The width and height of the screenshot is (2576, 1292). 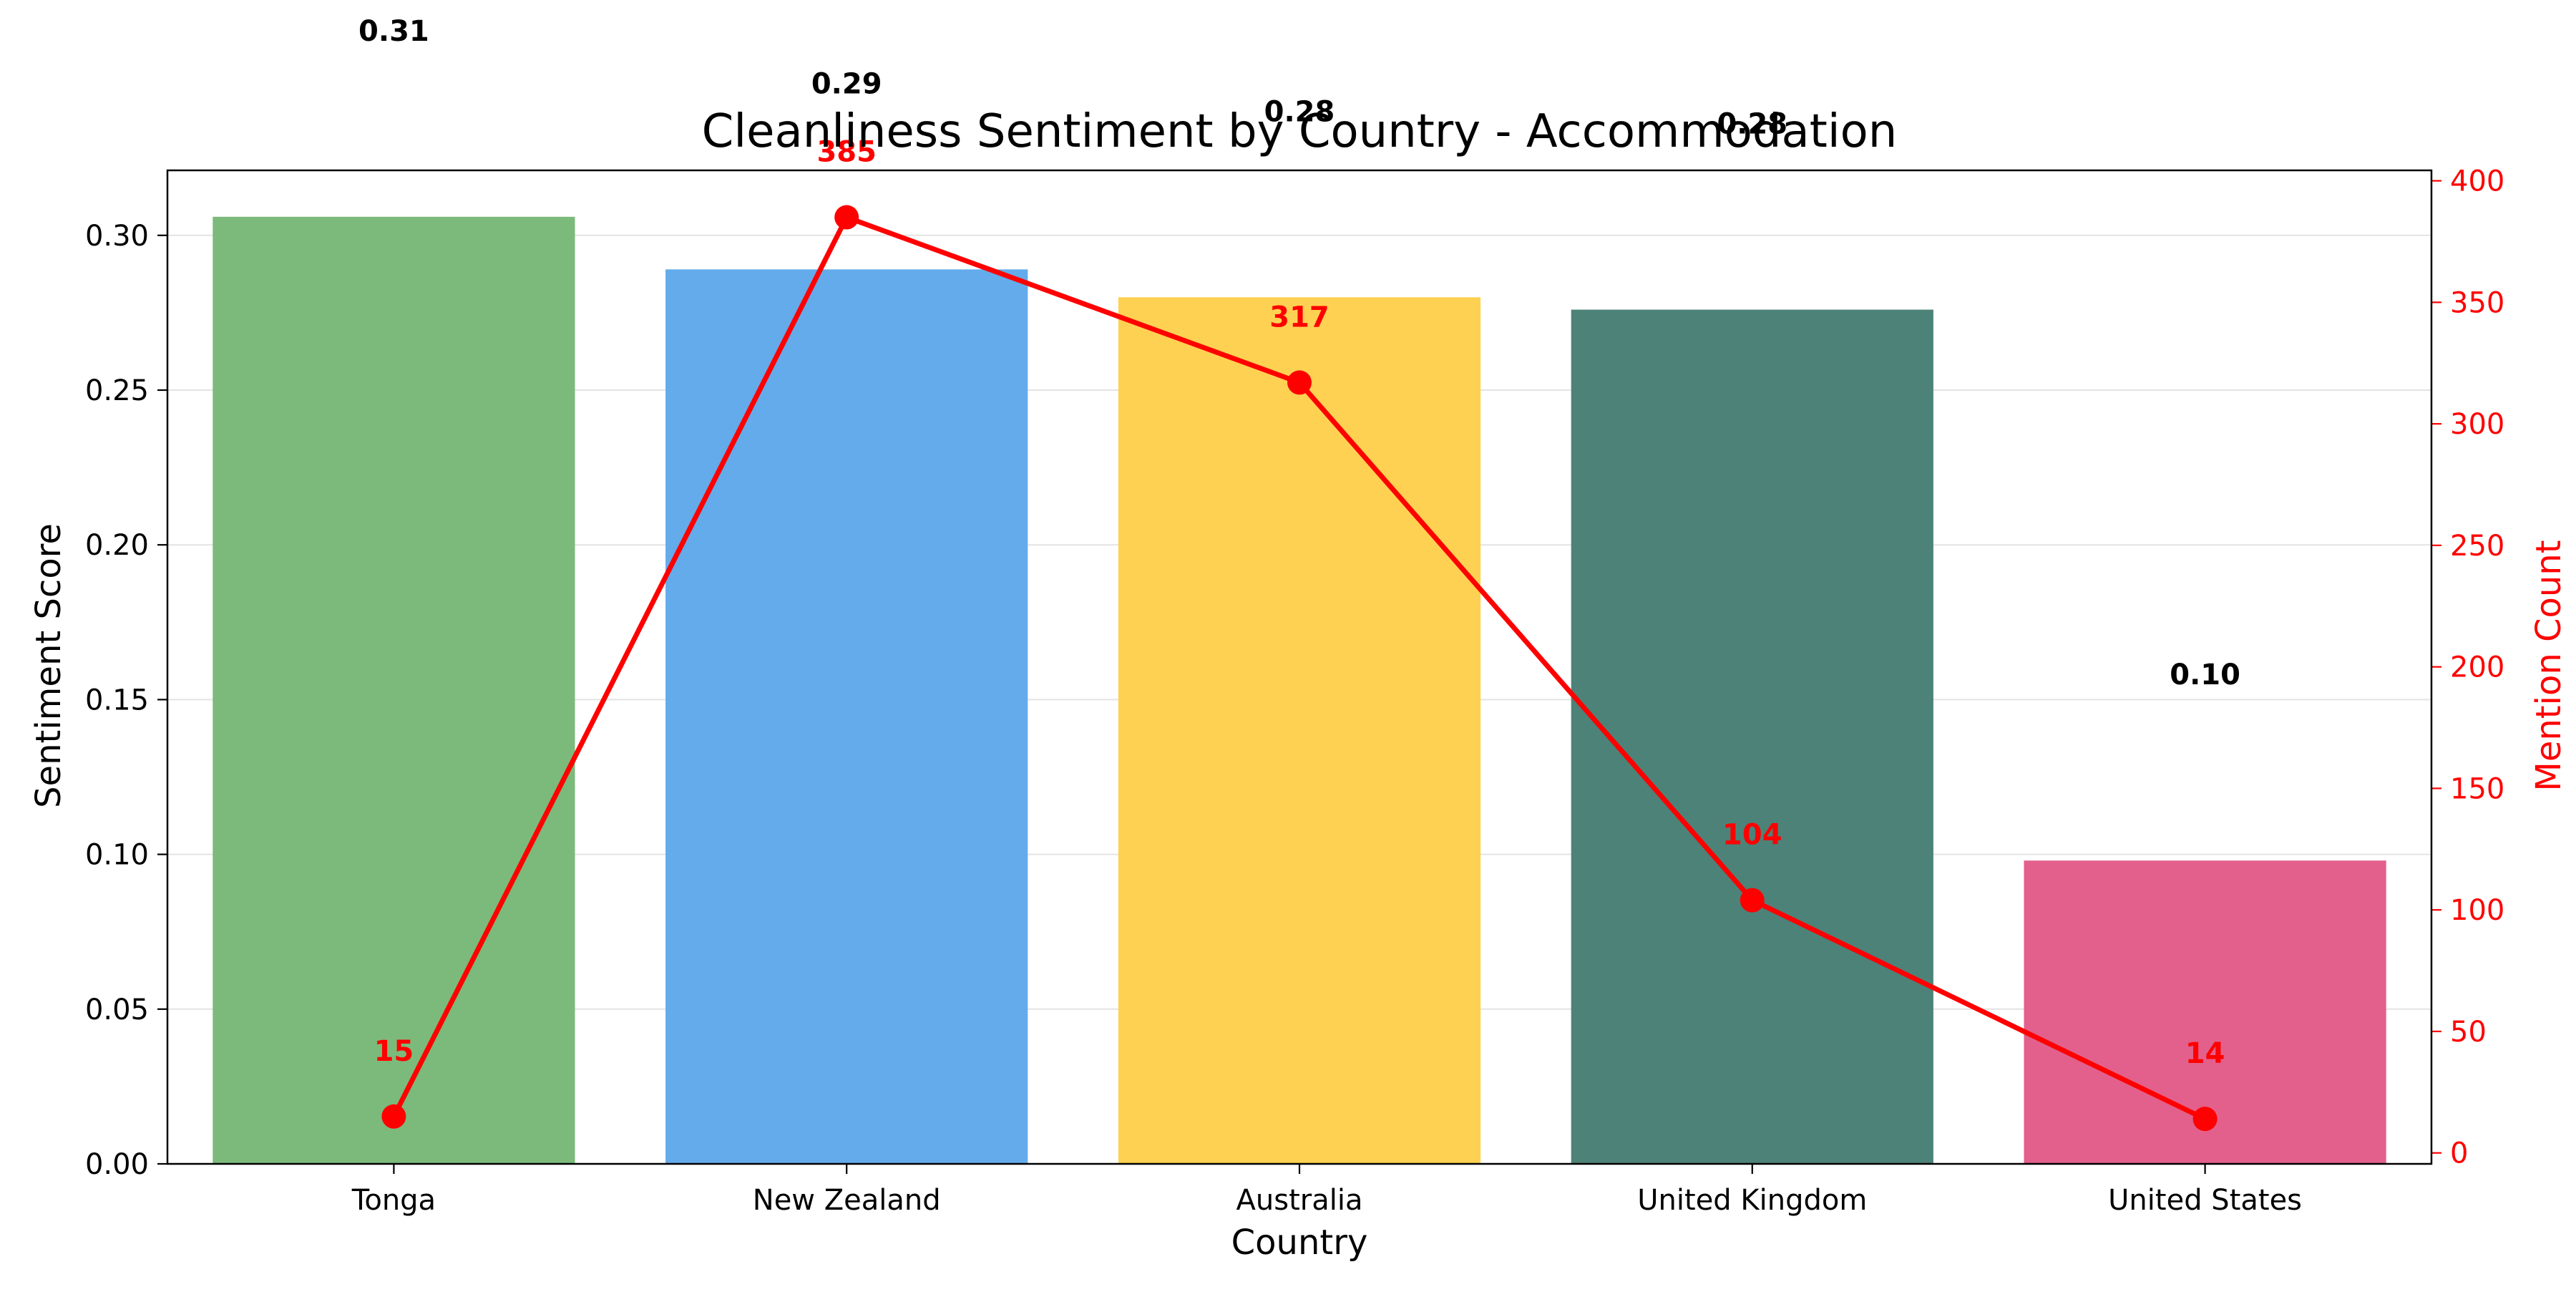 I want to click on y-tick-label: 0.05, so click(x=117, y=1010).